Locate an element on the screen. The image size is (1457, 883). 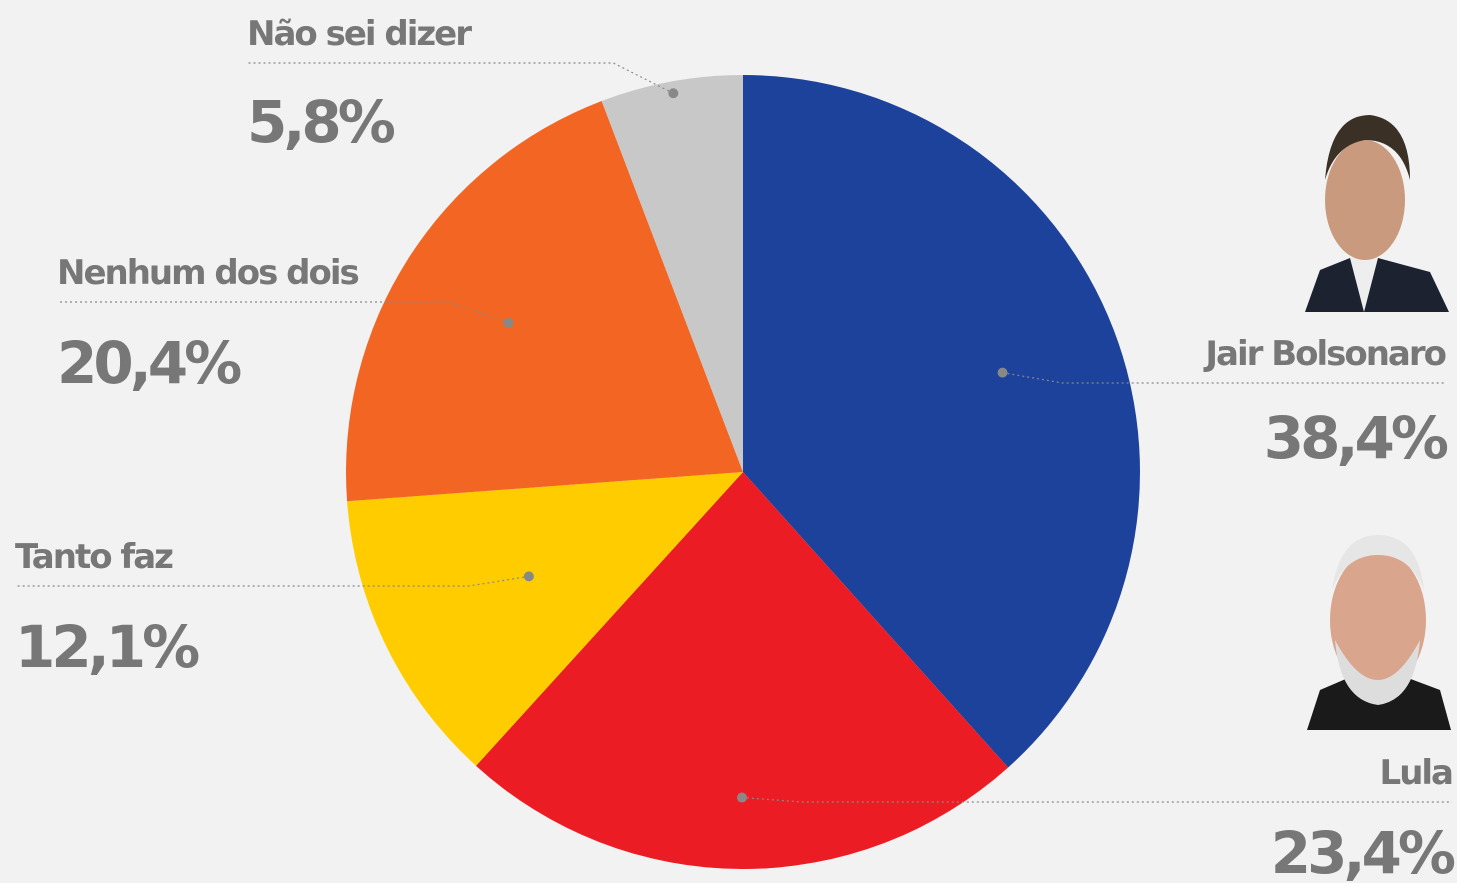
value-label: 12,1% is located at coordinates (107, 647).